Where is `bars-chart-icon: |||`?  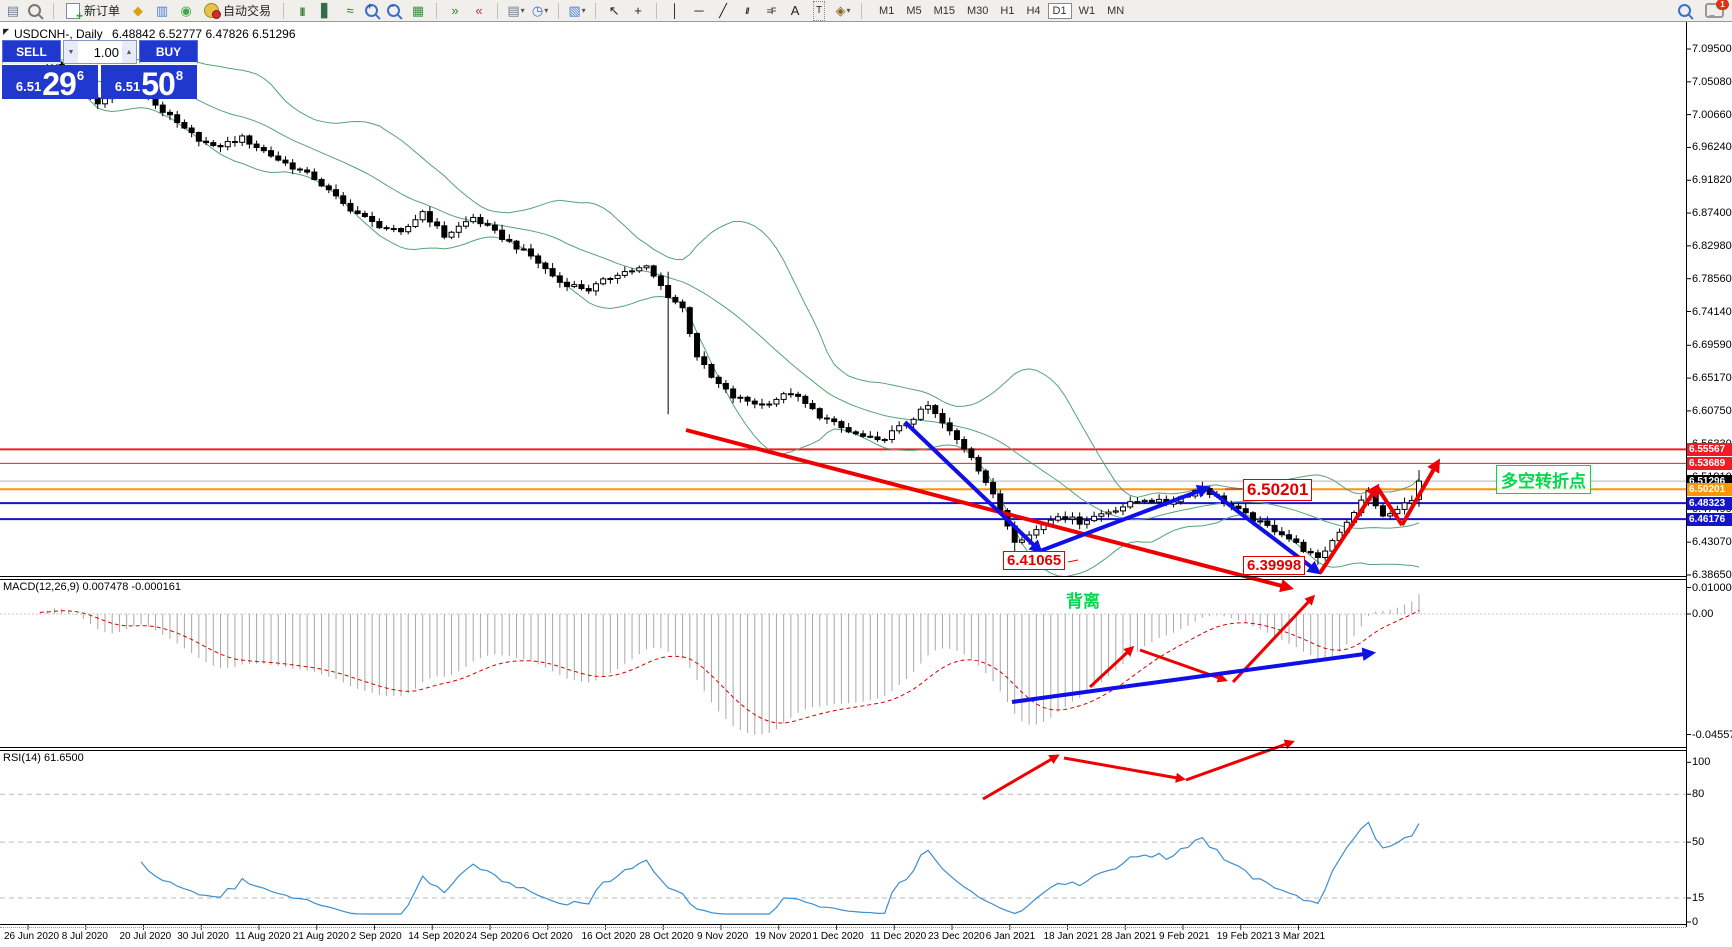
bars-chart-icon: ||| is located at coordinates (302, 10).